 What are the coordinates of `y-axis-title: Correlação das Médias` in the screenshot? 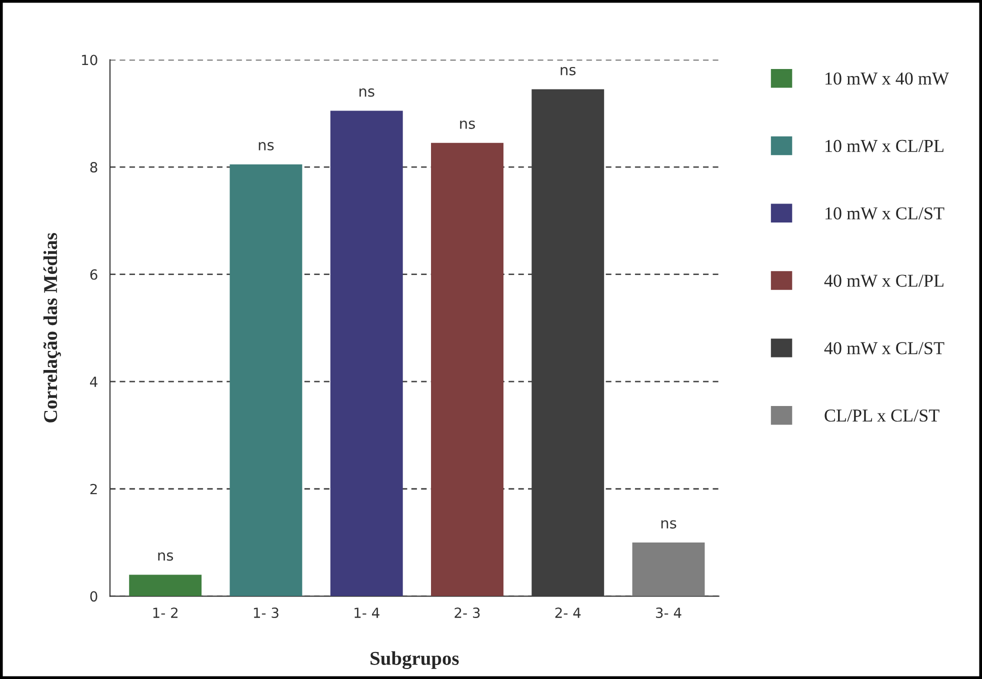 It's located at (52, 327).